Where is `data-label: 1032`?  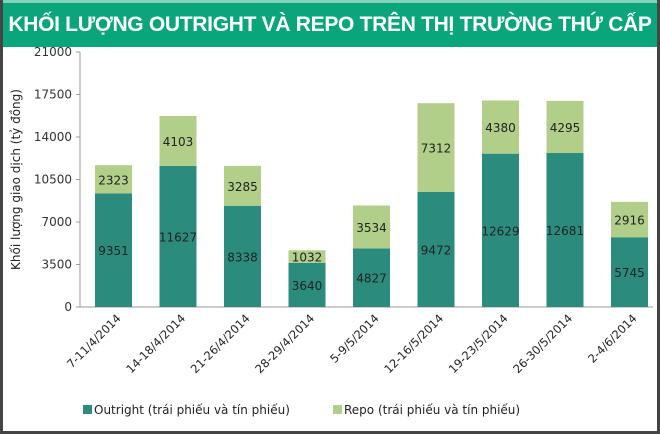 data-label: 1032 is located at coordinates (307, 258).